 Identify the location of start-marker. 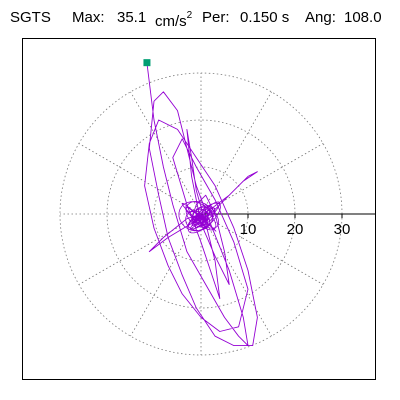
(147, 63).